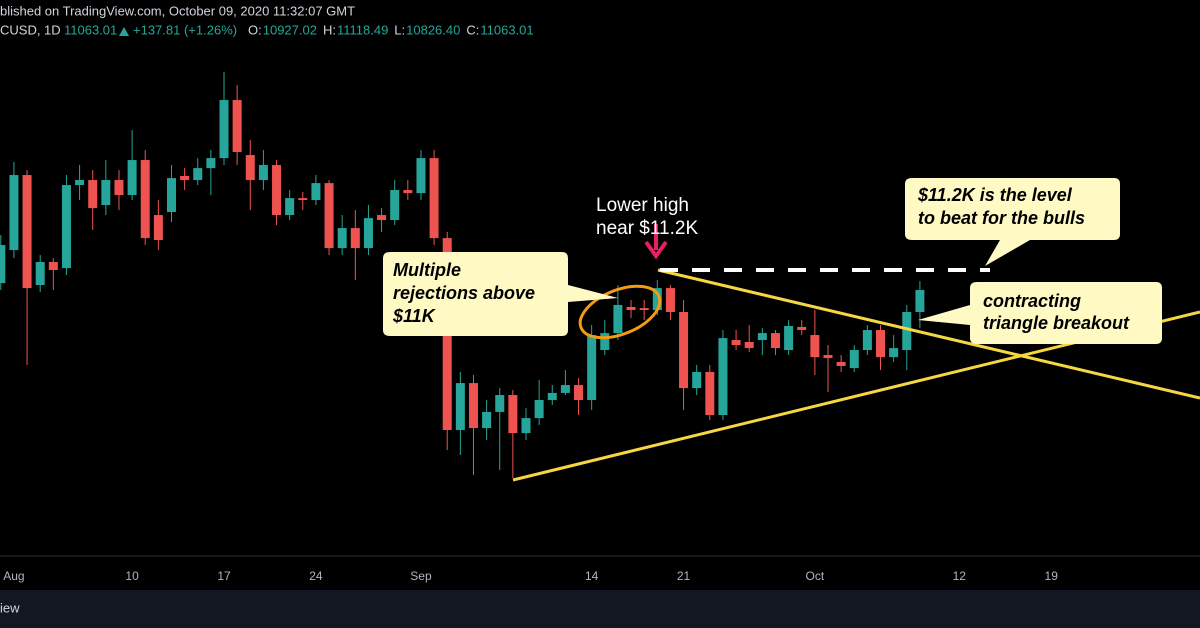 The image size is (1200, 628). What do you see at coordinates (421, 576) in the screenshot?
I see `x-tick-label: Sep` at bounding box center [421, 576].